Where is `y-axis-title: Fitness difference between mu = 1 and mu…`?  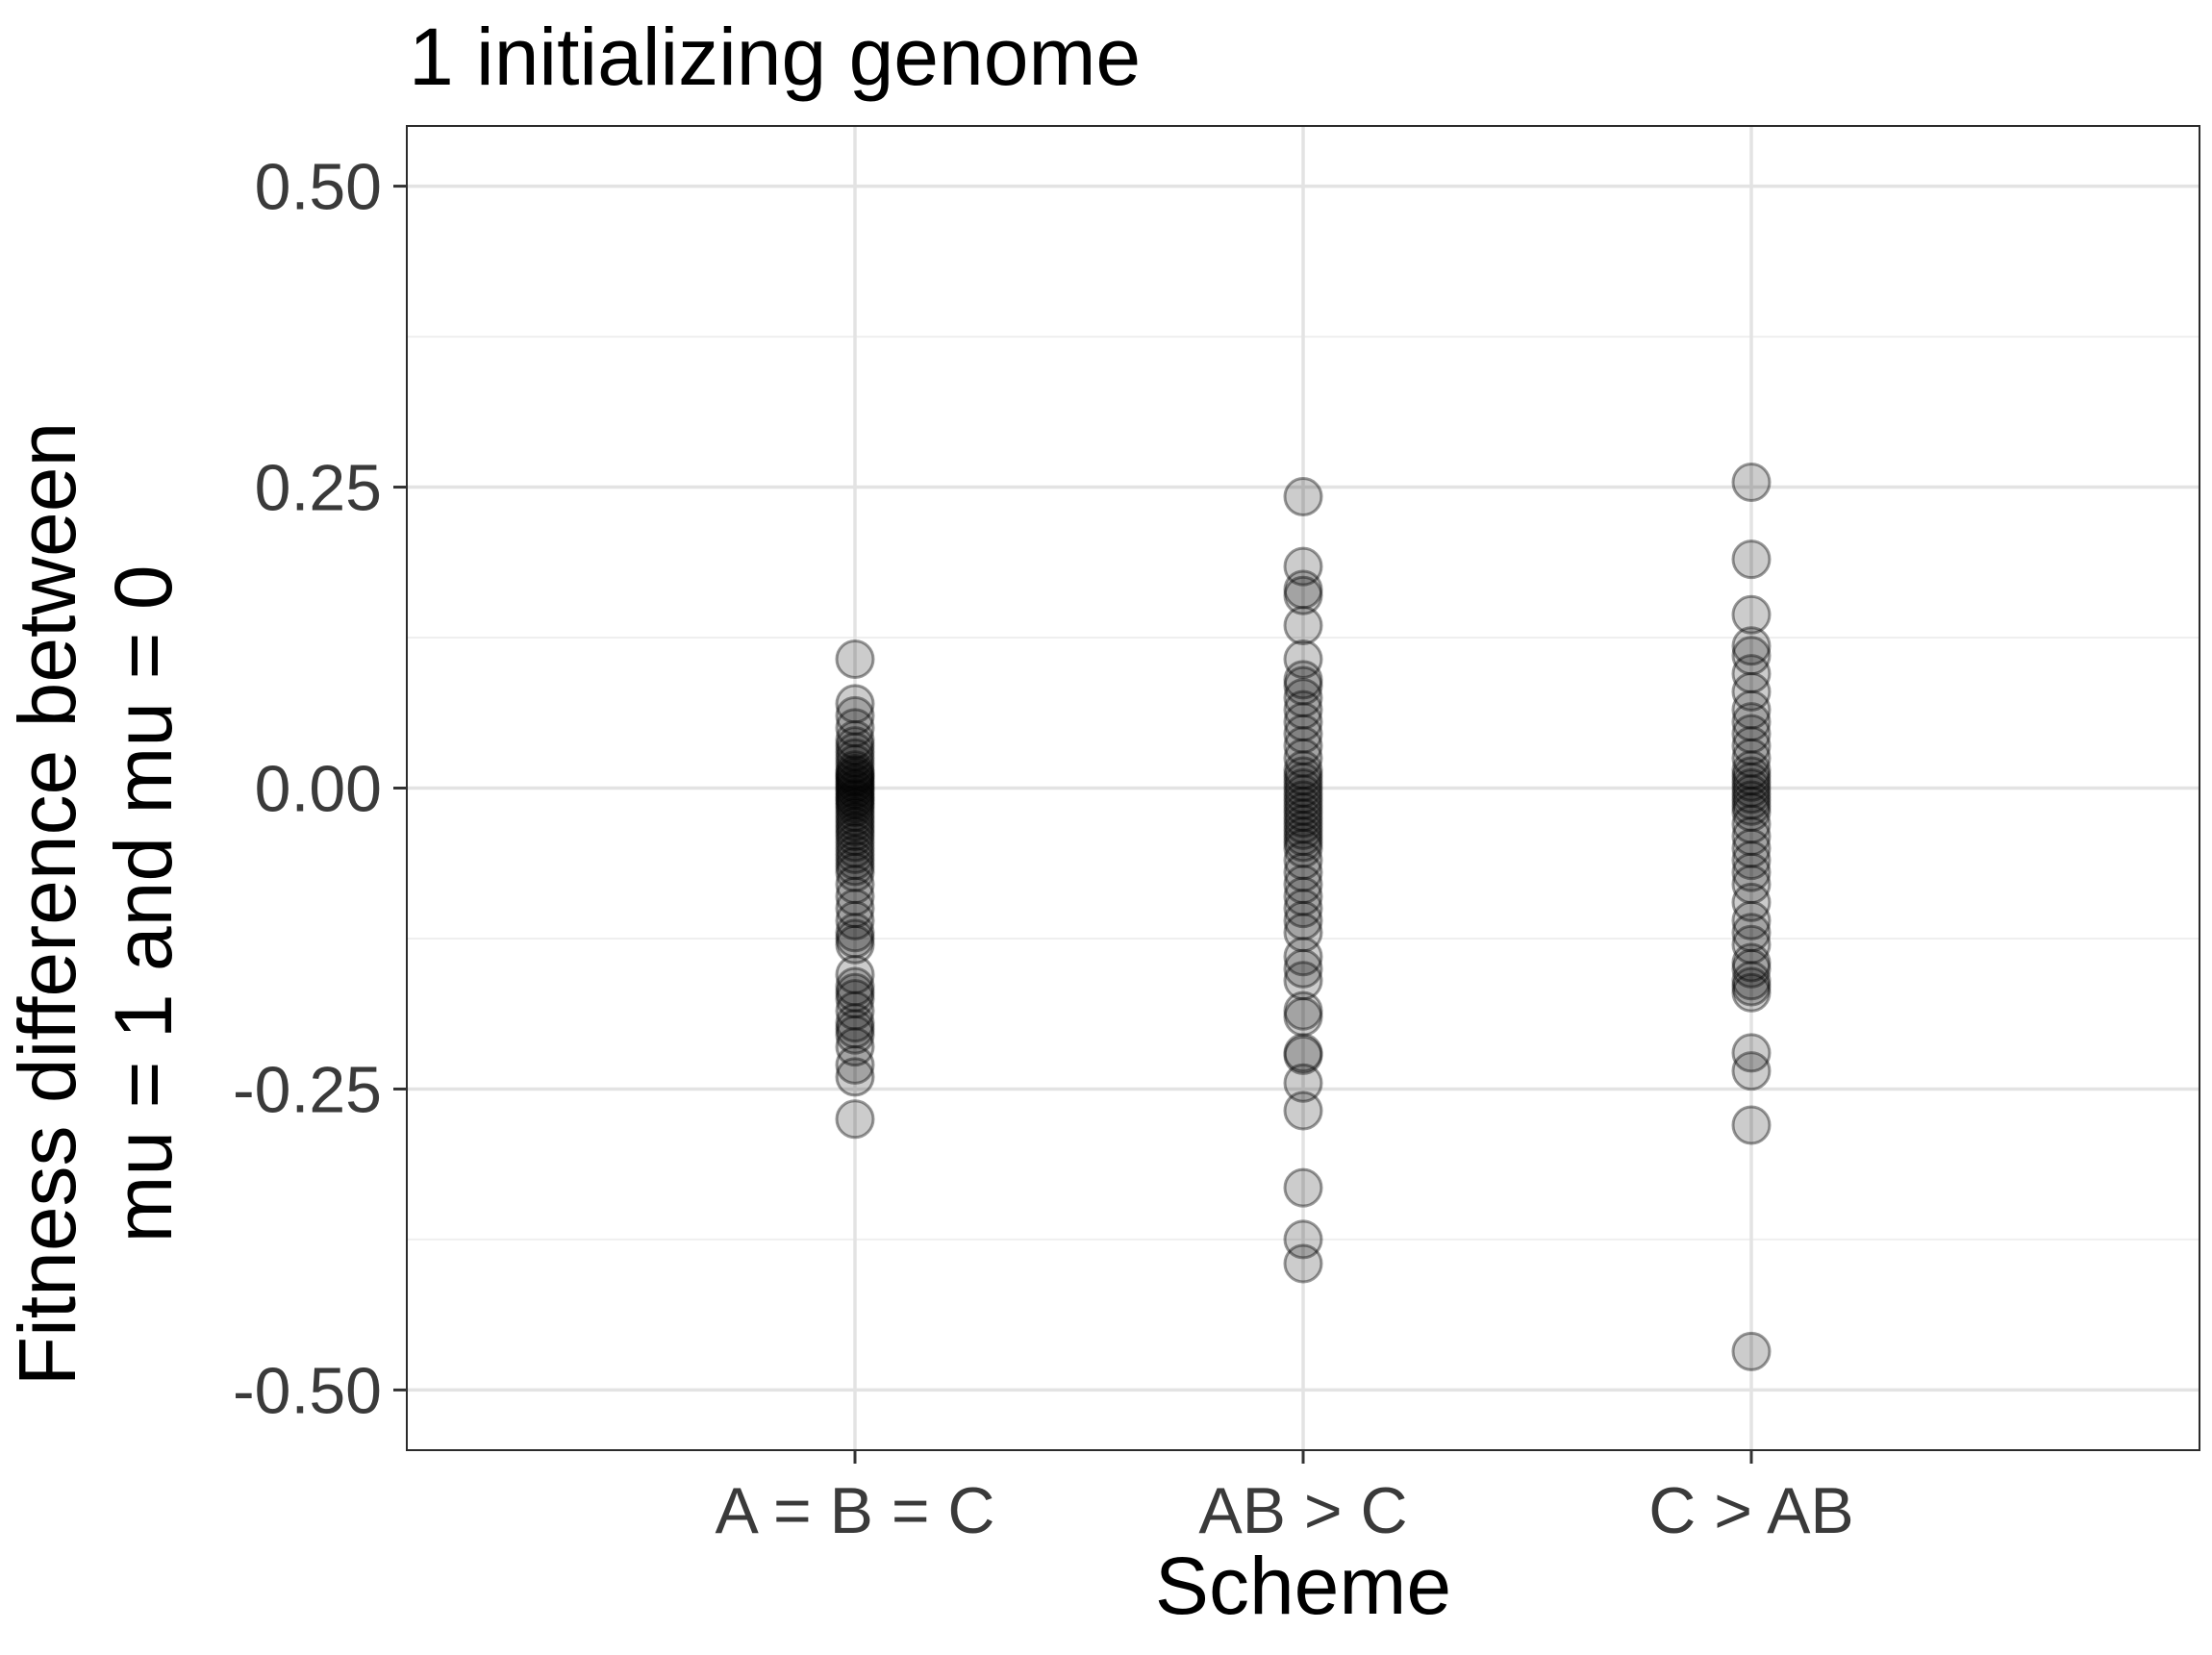
y-axis-title: Fitness difference between mu = 1 and mu… is located at coordinates (95, 904).